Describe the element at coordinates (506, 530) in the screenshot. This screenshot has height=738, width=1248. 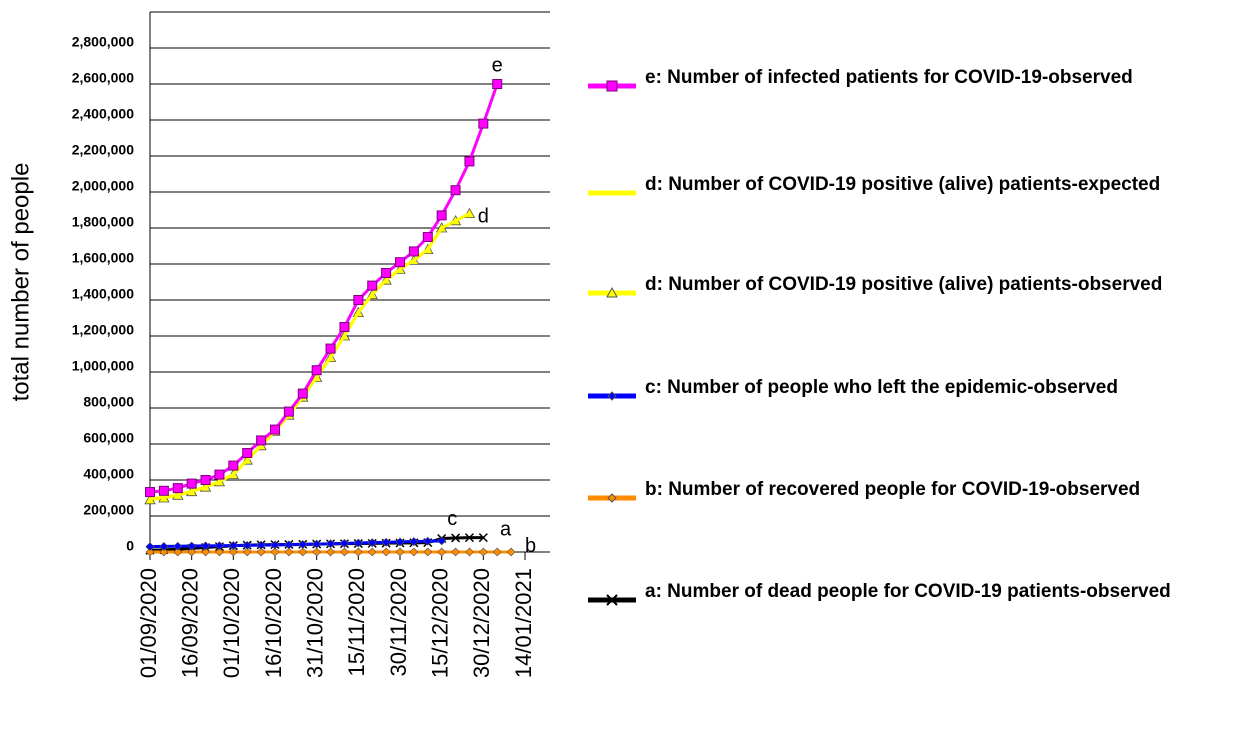
I see `annotation: a` at that location.